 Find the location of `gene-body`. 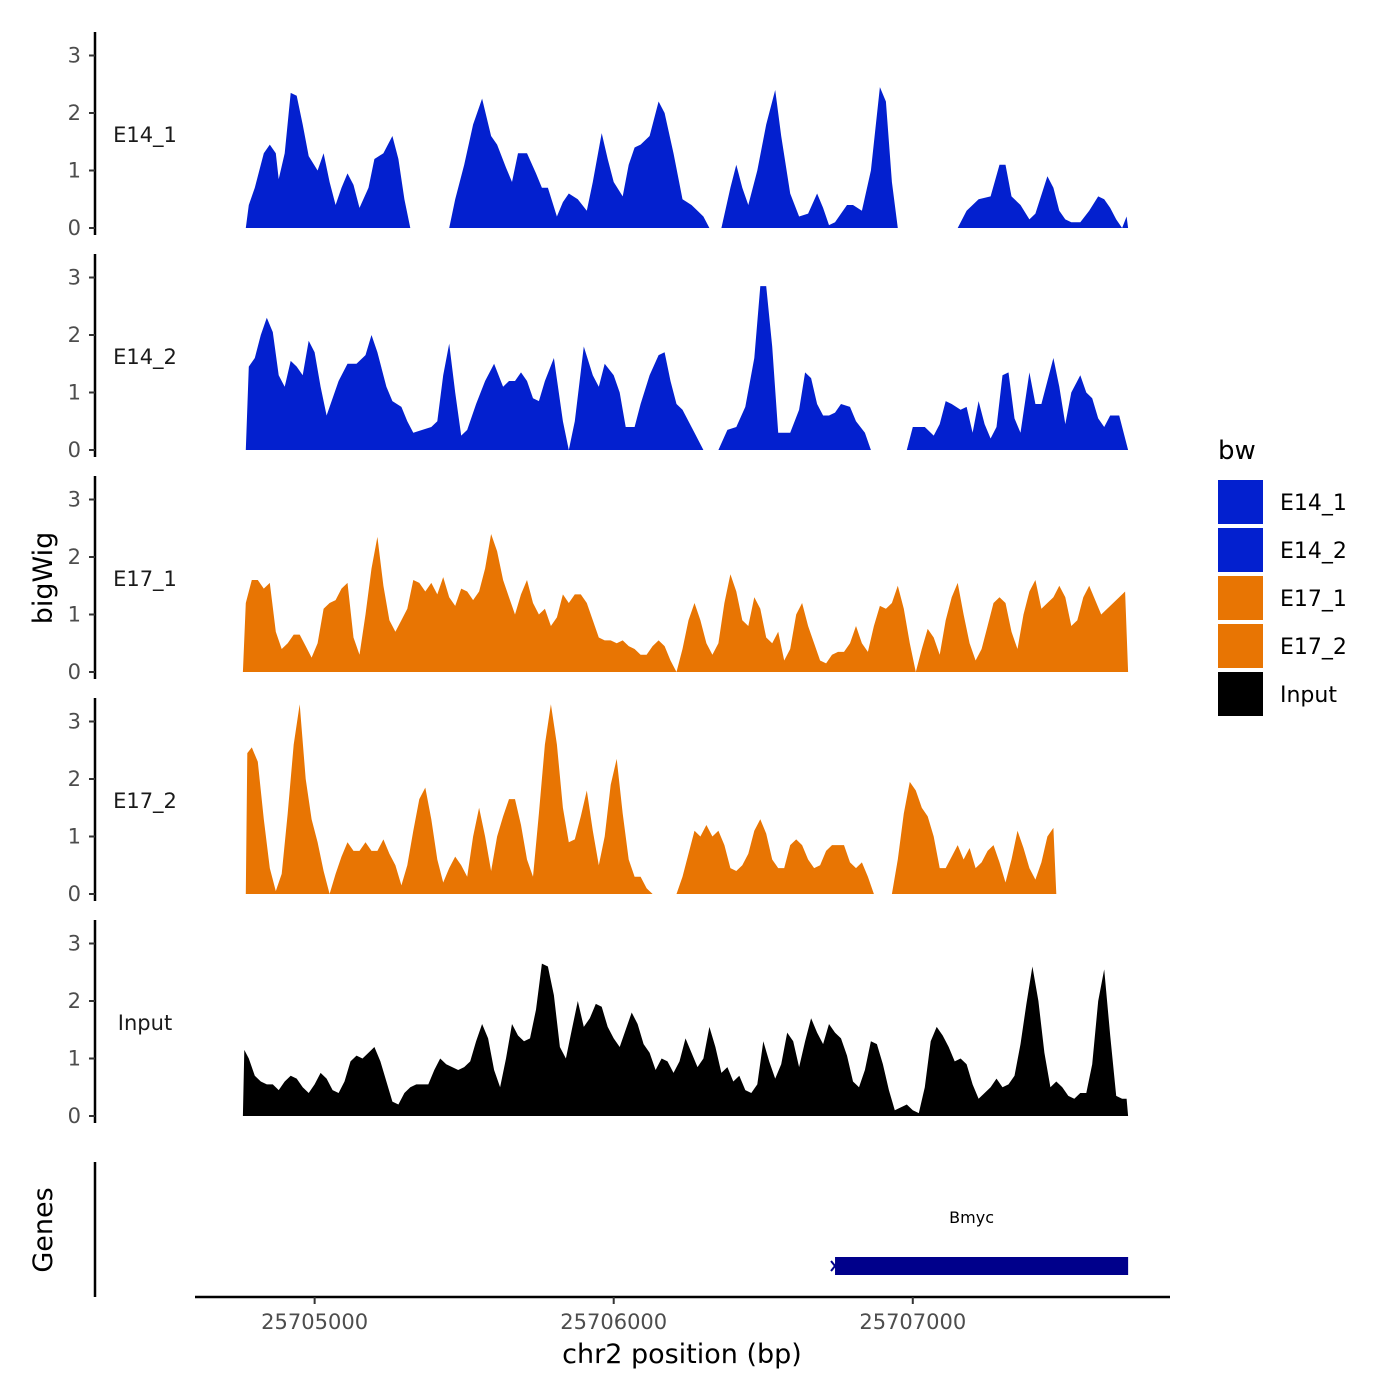

gene-body is located at coordinates (982, 1266).